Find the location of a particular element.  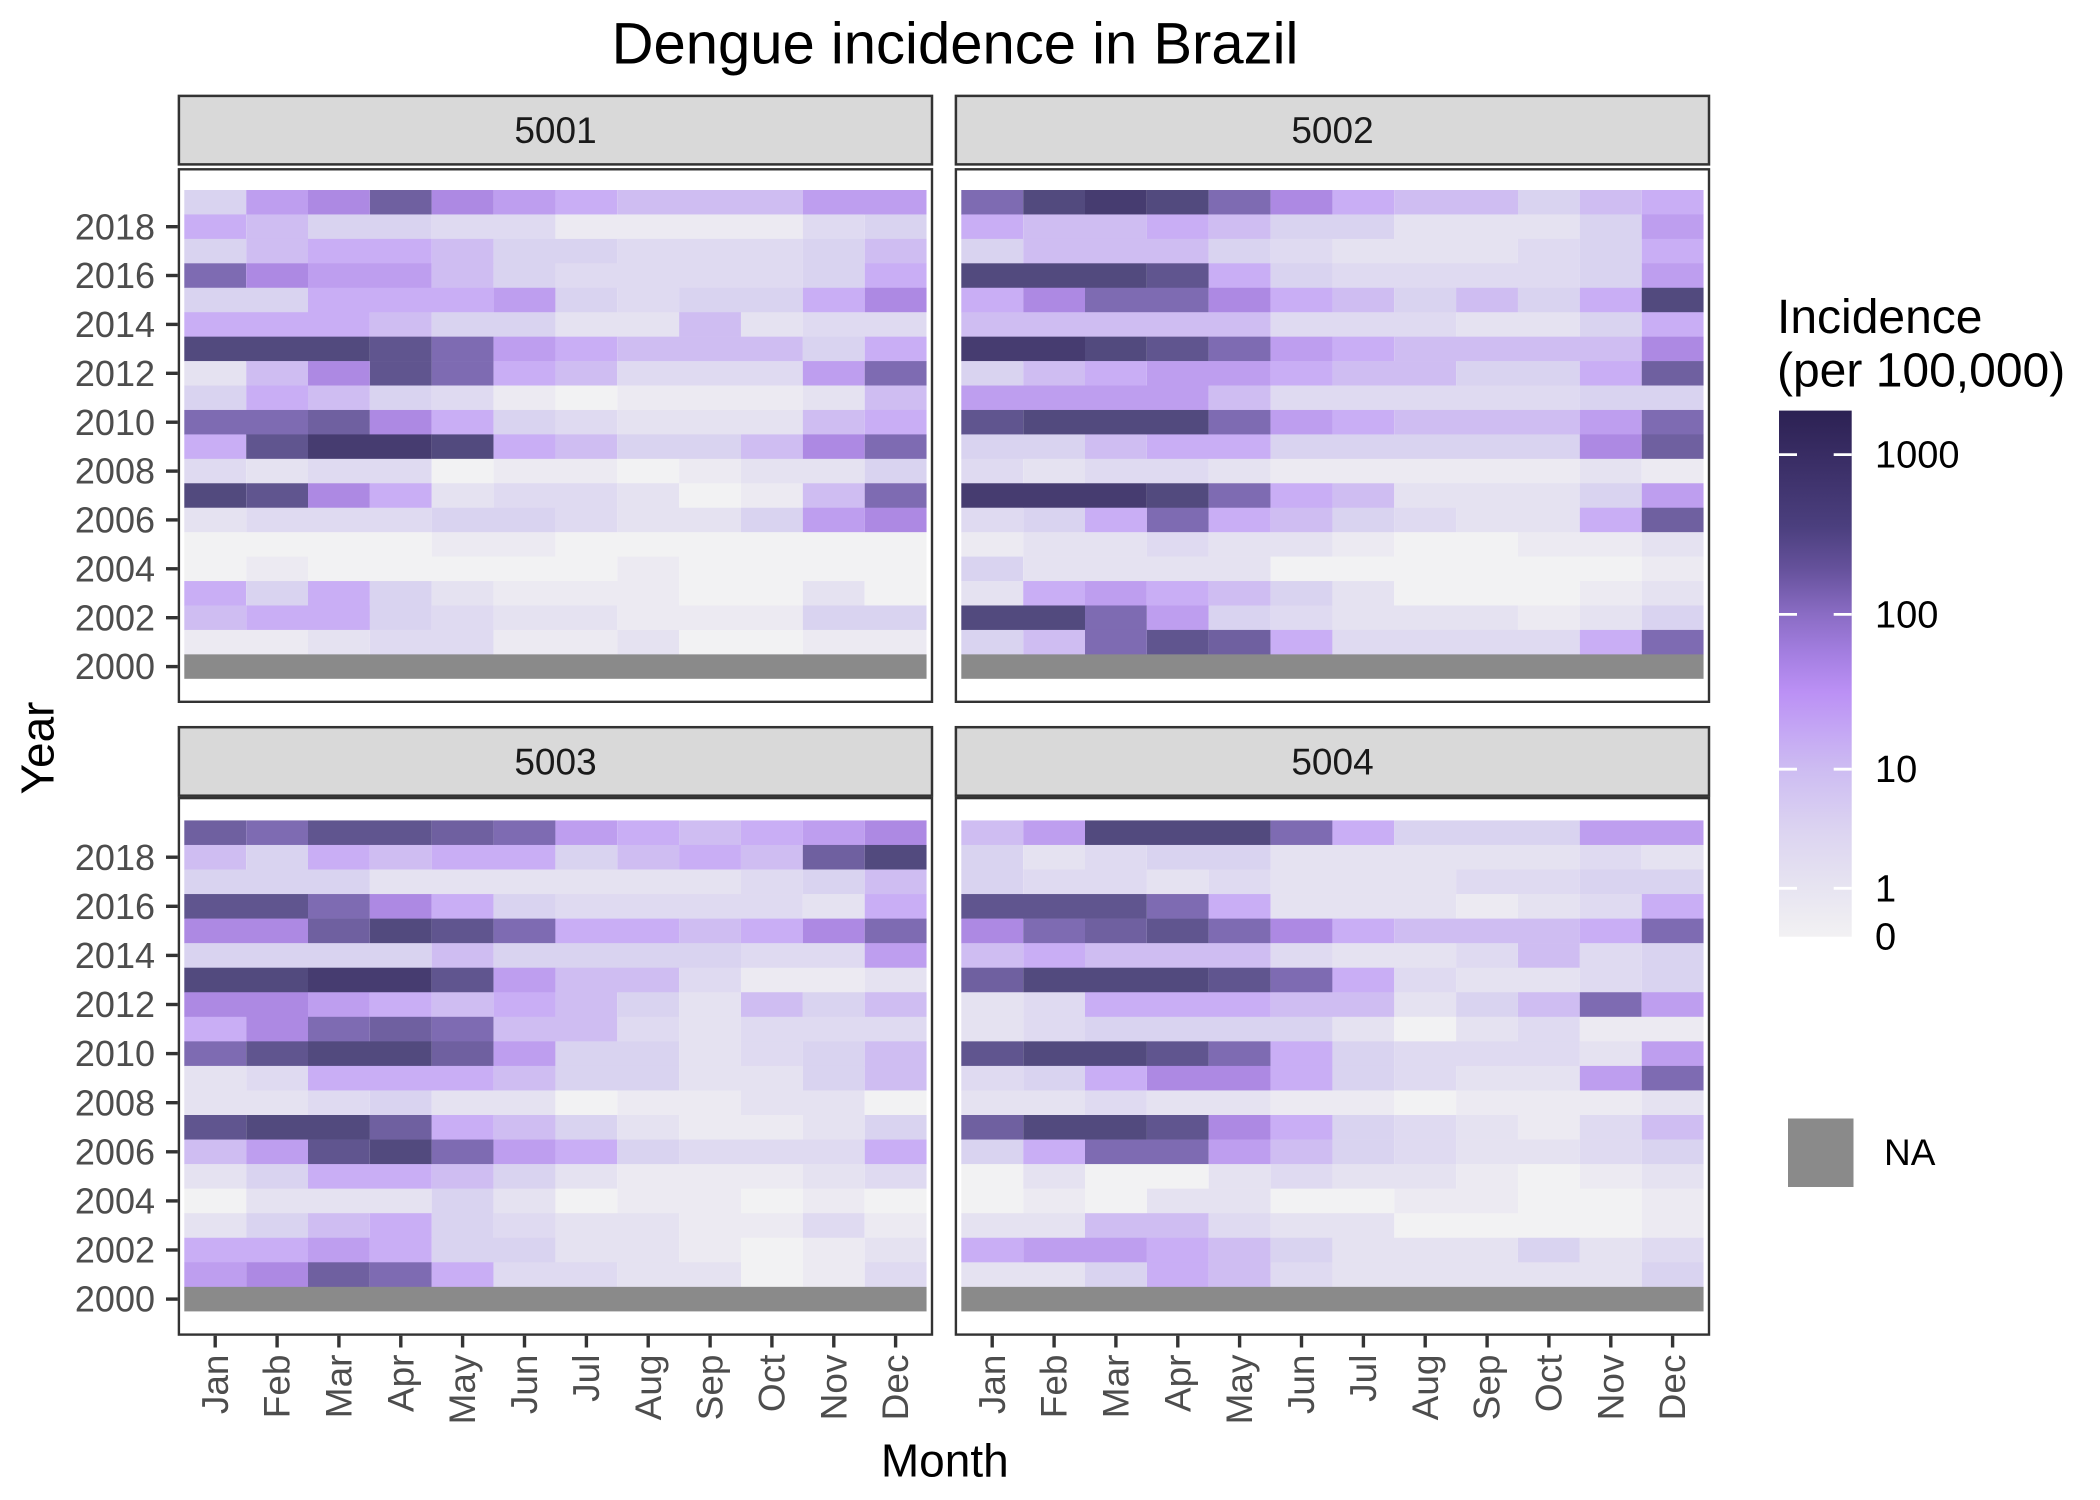

svg-text: Dengue incidence in Brazil is located at coordinates (955, 44).